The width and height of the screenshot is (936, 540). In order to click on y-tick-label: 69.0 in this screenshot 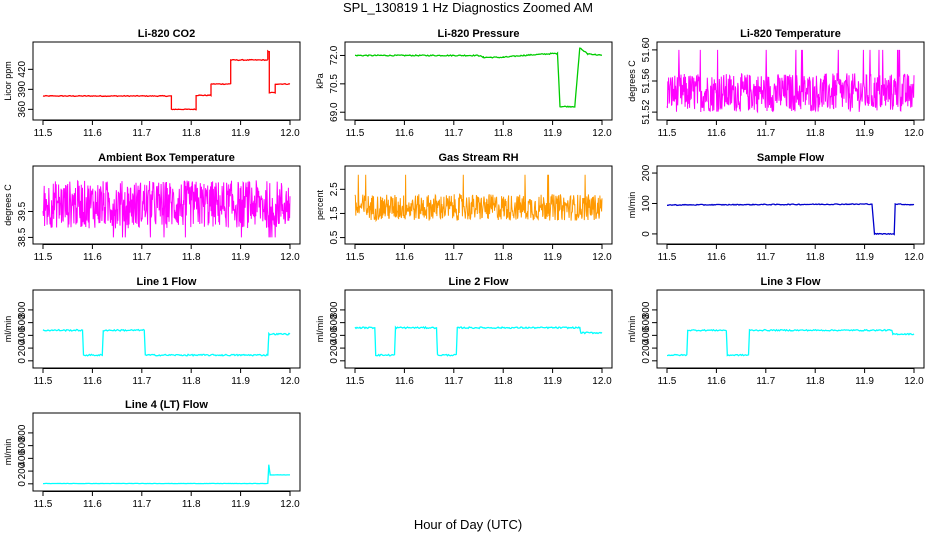, I will do `click(334, 112)`.